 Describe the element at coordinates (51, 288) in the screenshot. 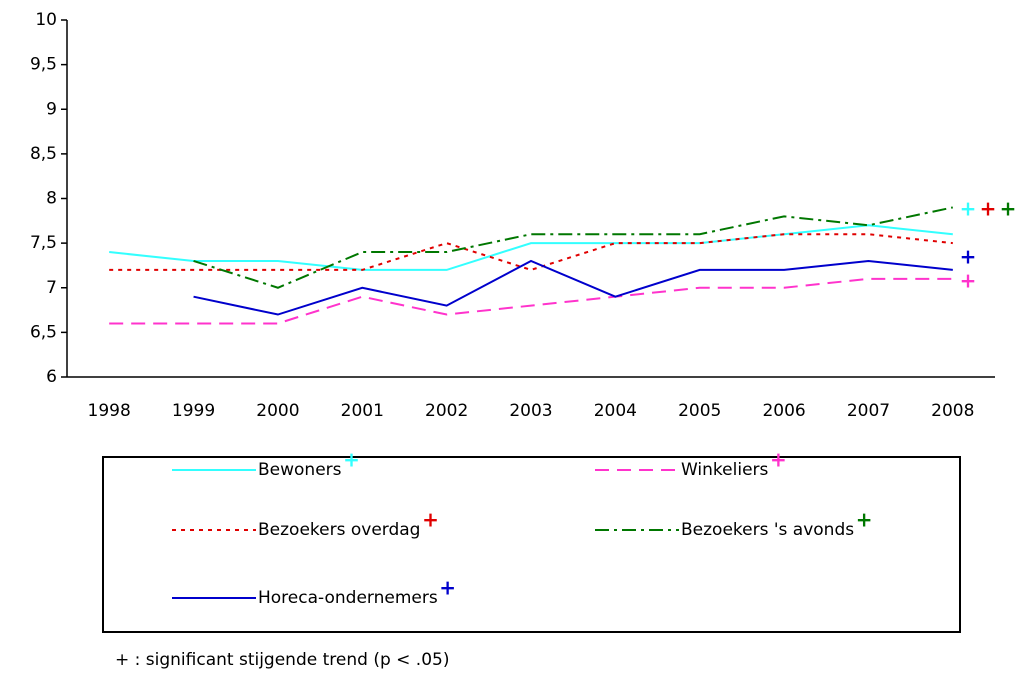

I see `y-tick-label: 7` at that location.